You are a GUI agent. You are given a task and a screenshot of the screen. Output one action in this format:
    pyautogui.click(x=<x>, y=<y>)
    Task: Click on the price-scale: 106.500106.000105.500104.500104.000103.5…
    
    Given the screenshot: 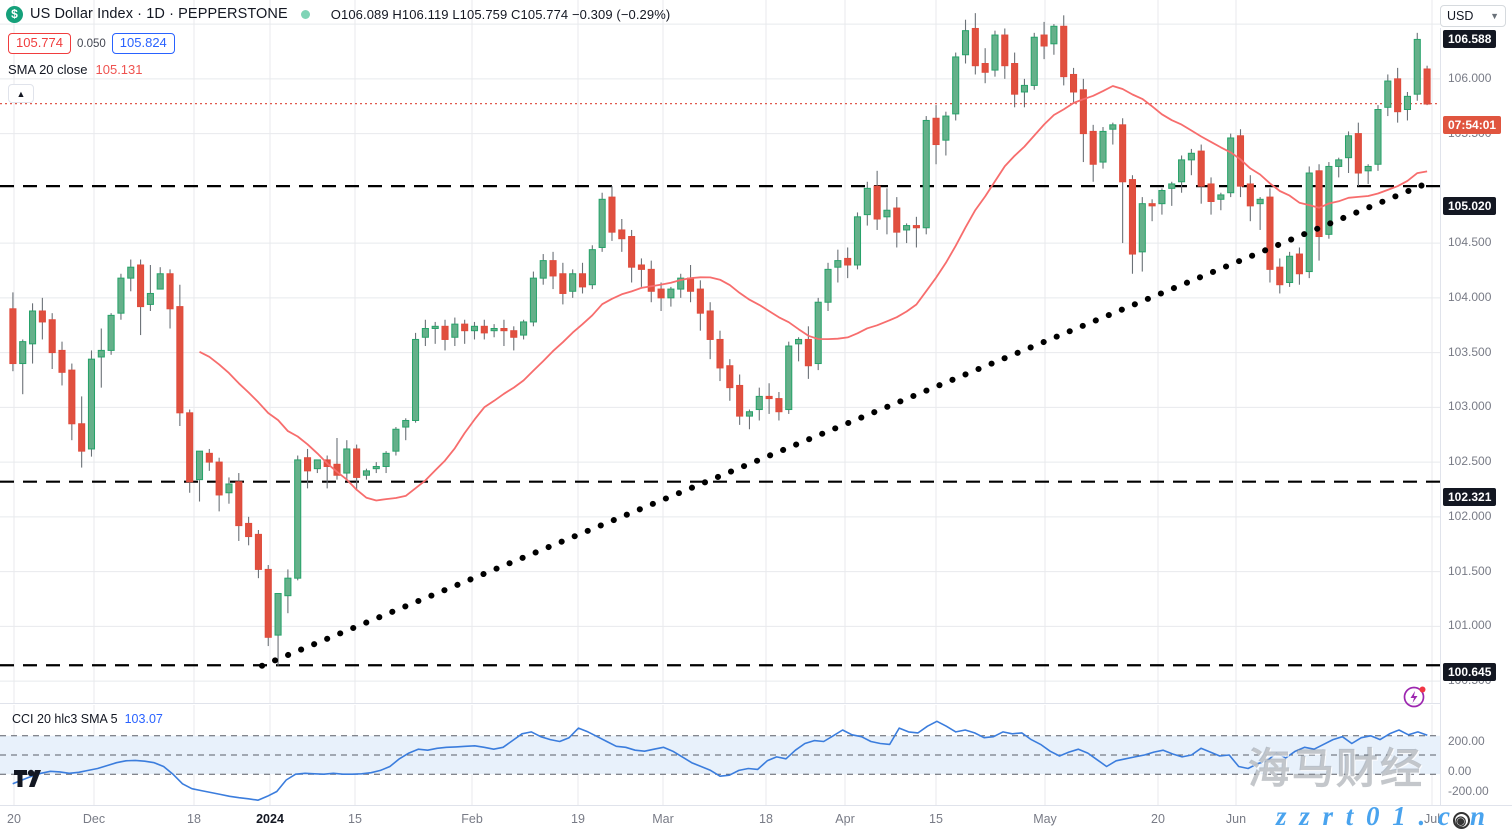 What is the action you would take?
    pyautogui.click(x=1476, y=410)
    